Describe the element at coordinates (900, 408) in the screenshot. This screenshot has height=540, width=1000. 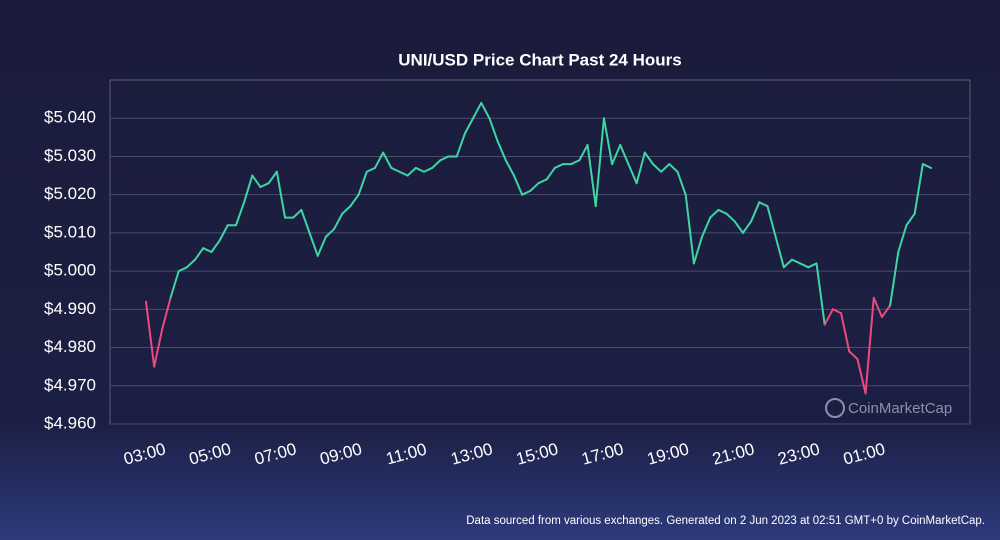
I see `watermark: CoinMarketCap` at that location.